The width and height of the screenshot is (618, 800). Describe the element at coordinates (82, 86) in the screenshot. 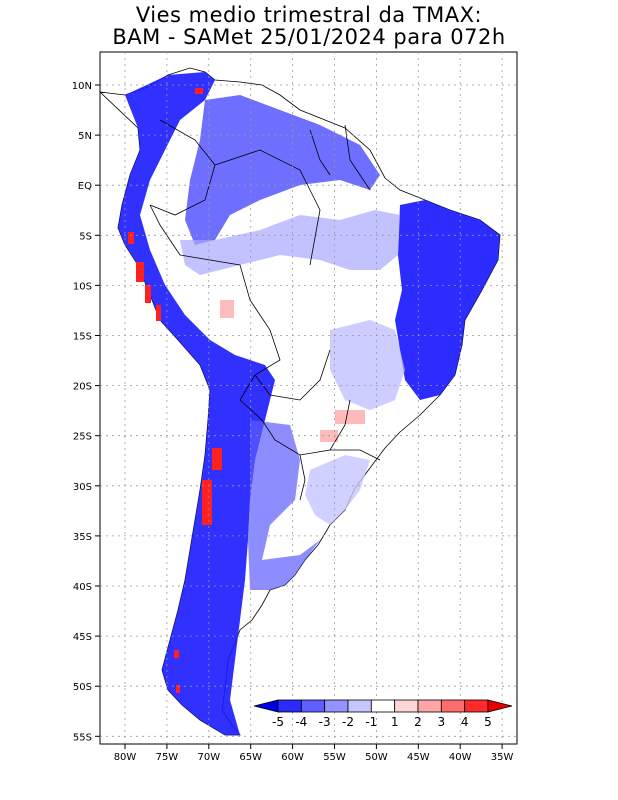

I see `lat-tick-label: 10N` at that location.